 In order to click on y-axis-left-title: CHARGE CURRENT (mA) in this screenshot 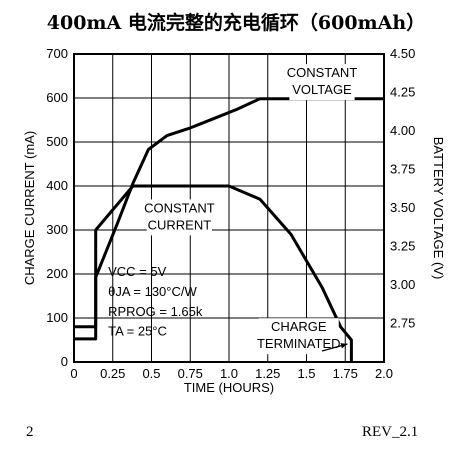, I will do `click(29, 208)`.